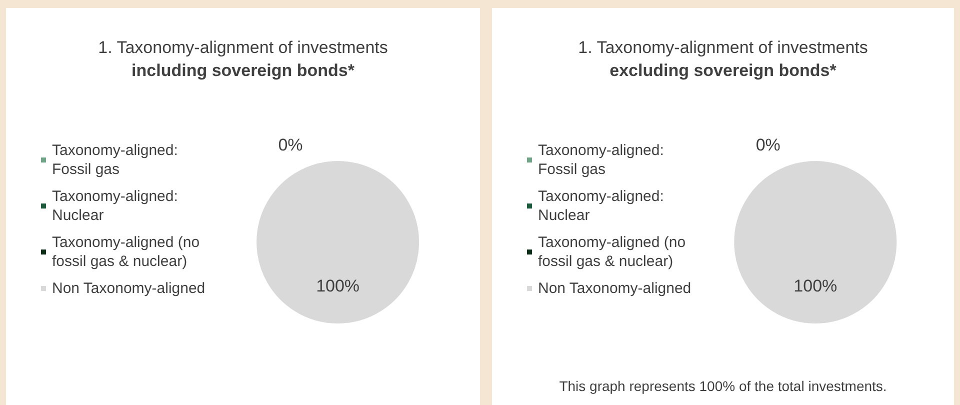  What do you see at coordinates (723, 386) in the screenshot?
I see `text: This graph represents 100% of the total investments.` at bounding box center [723, 386].